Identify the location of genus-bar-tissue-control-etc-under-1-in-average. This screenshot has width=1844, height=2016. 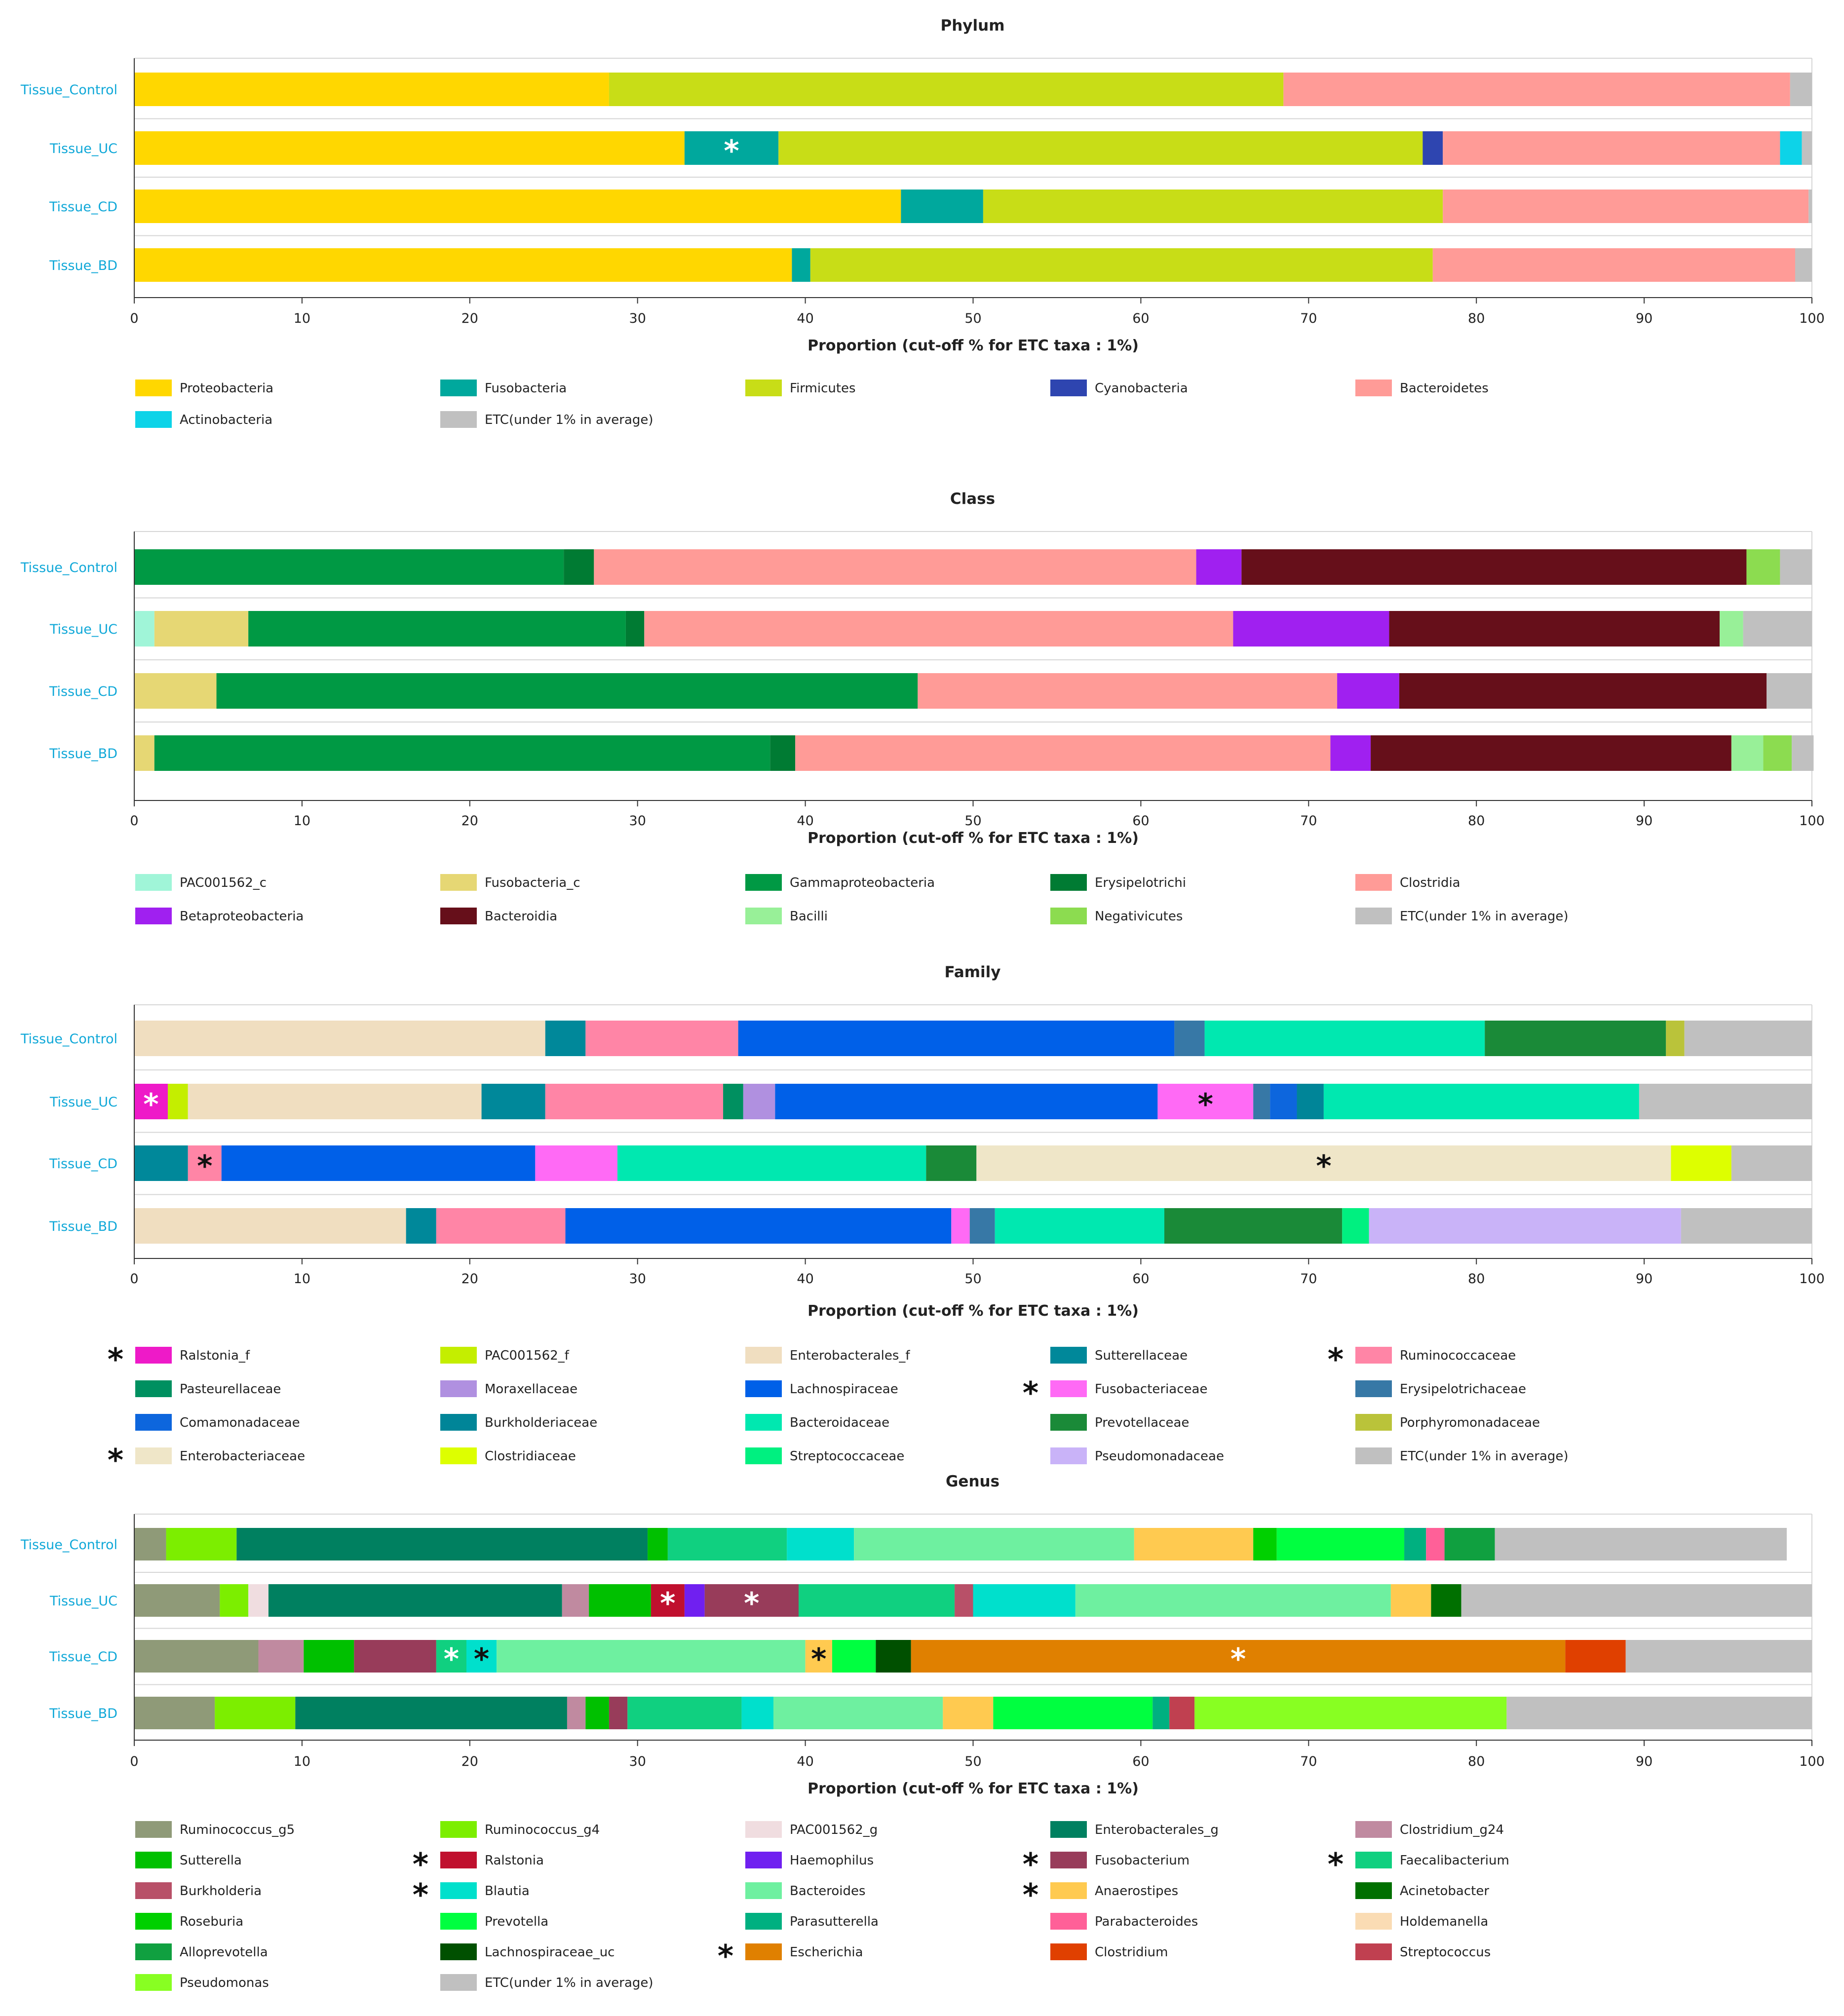
(1641, 1544).